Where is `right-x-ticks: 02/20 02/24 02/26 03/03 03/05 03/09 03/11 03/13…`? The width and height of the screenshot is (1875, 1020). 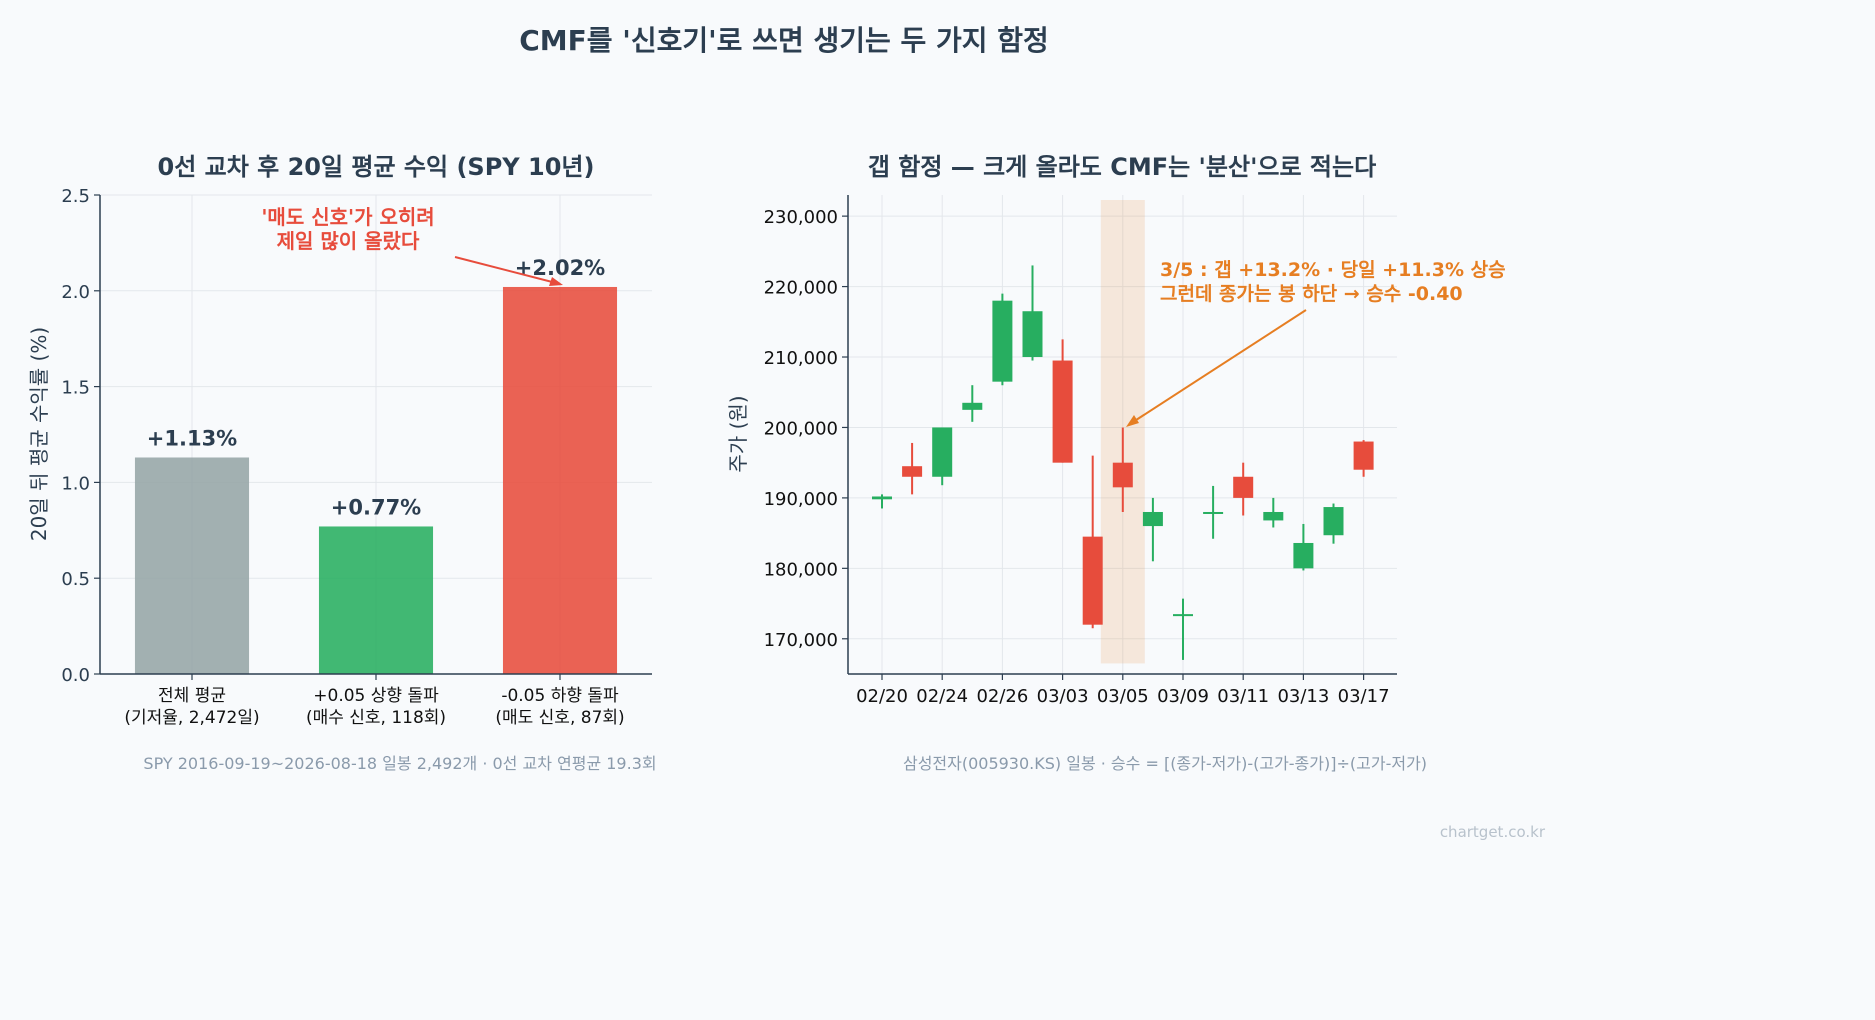 right-x-ticks: 02/20 02/24 02/26 03/03 03/05 03/09 03/11 03/13… is located at coordinates (1123, 690).